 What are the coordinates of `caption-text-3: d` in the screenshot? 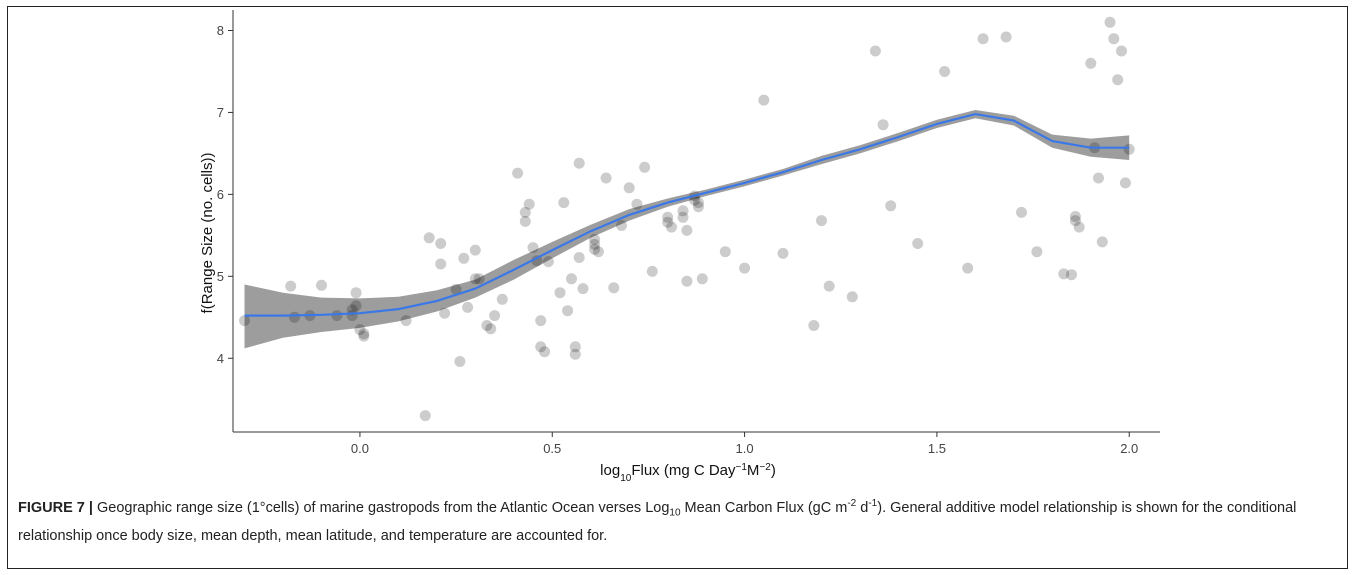 It's located at (862, 507).